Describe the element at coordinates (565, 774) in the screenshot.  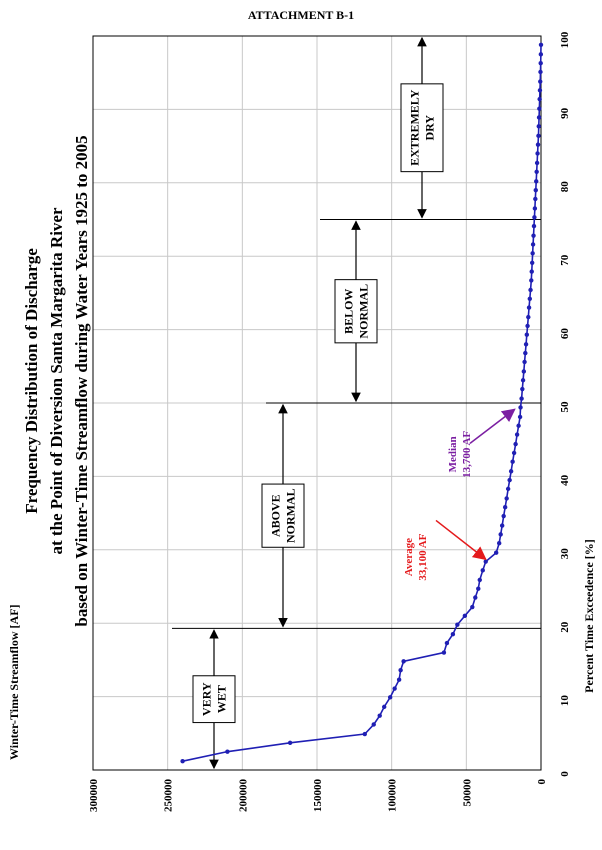
I see `tick-label-percent: 0` at that location.